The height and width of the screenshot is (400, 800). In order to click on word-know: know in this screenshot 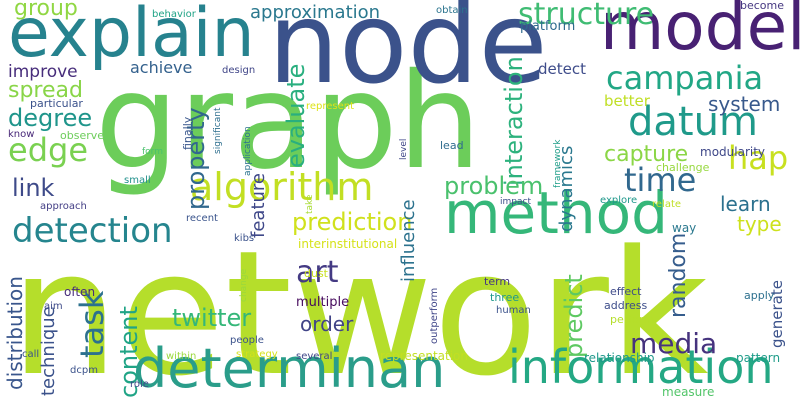, I will do `click(21, 134)`.